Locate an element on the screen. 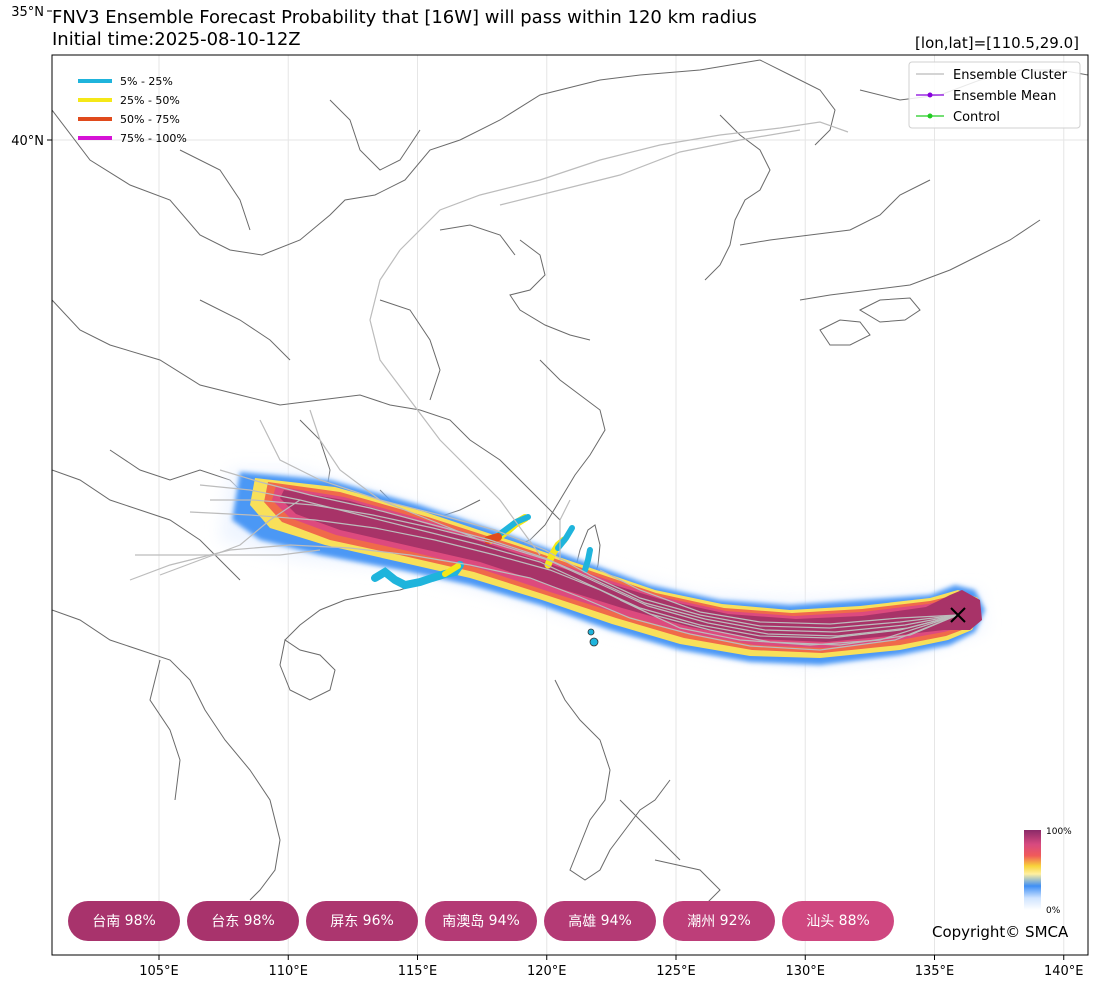 This screenshot has width=1097, height=986. lon-tick-label: 120°E is located at coordinates (547, 971).